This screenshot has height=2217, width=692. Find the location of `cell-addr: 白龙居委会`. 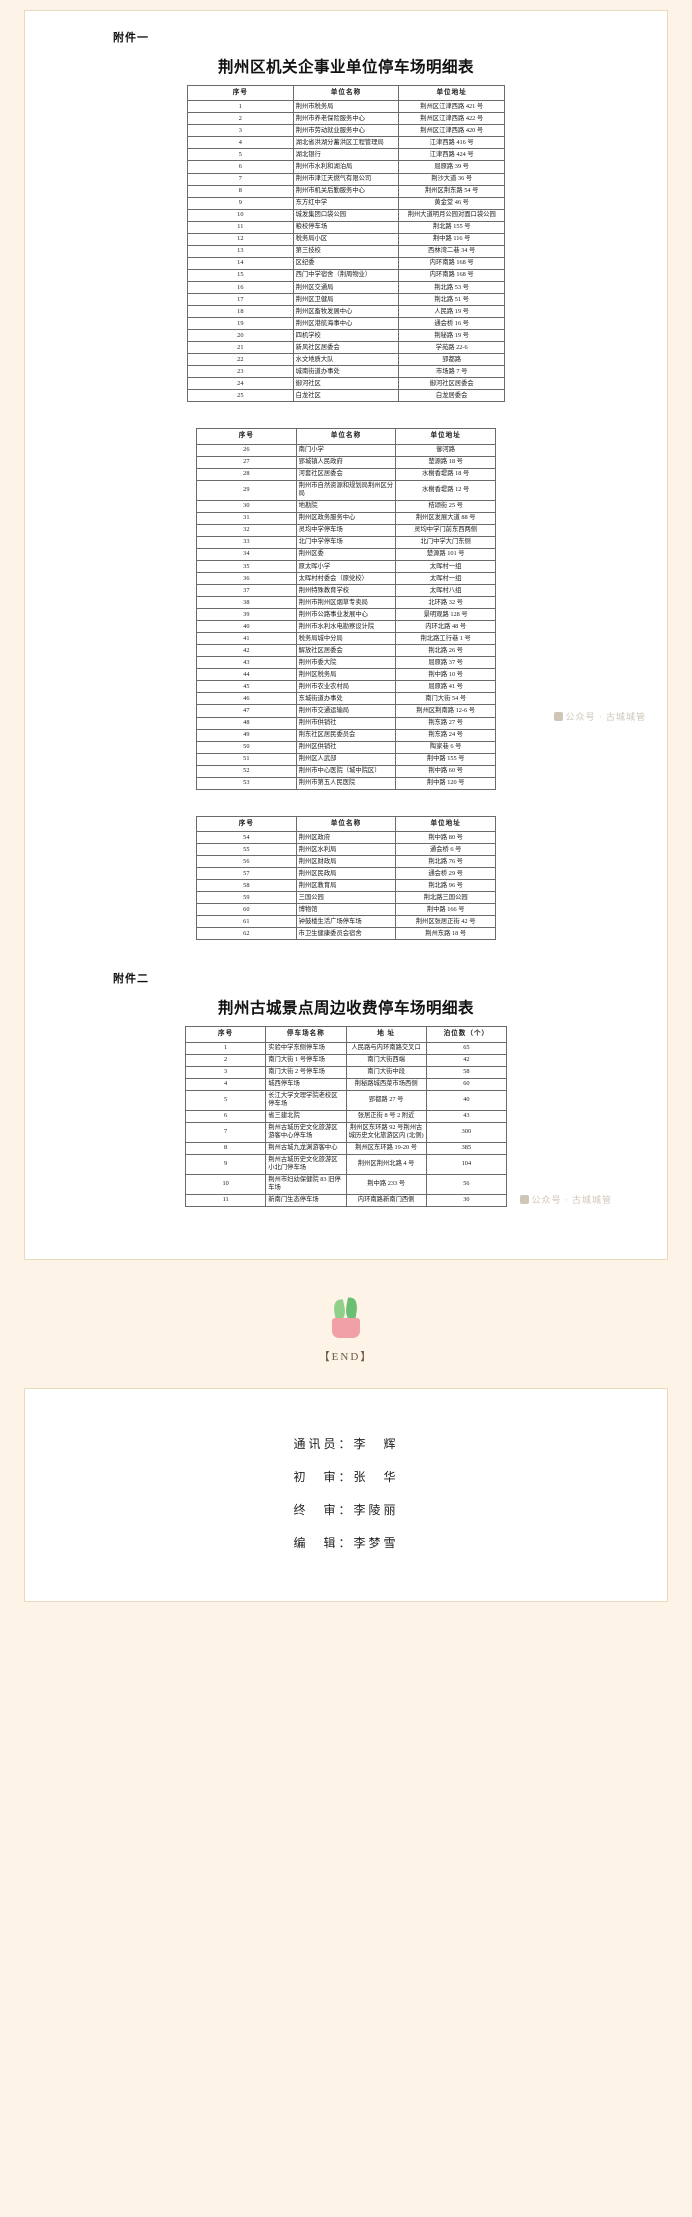

cell-addr: 白龙居委会 is located at coordinates (451, 396).